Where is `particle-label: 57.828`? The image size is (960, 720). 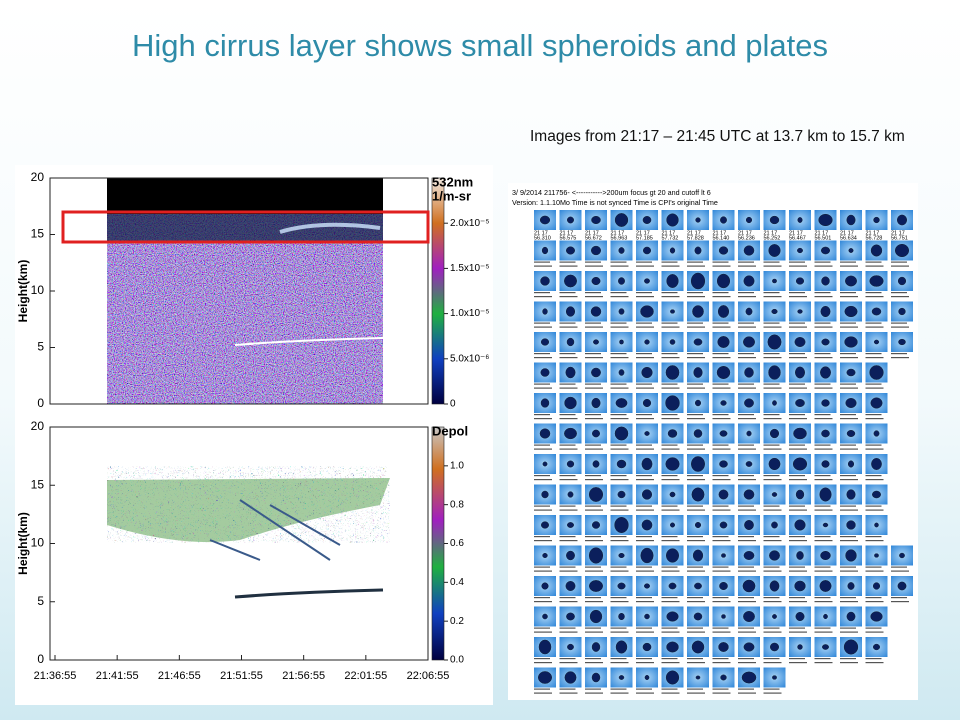
particle-label: 57.828 is located at coordinates (695, 238).